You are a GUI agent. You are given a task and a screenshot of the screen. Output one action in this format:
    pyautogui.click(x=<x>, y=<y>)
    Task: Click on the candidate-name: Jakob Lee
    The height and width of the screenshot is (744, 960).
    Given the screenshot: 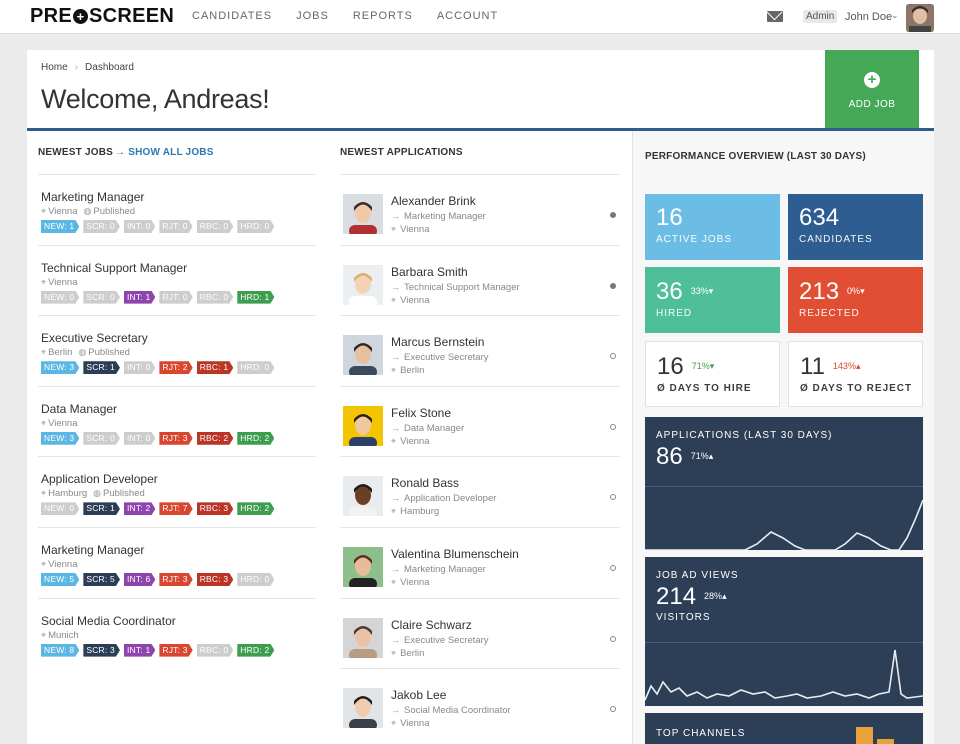 What is the action you would take?
    pyautogui.click(x=419, y=695)
    